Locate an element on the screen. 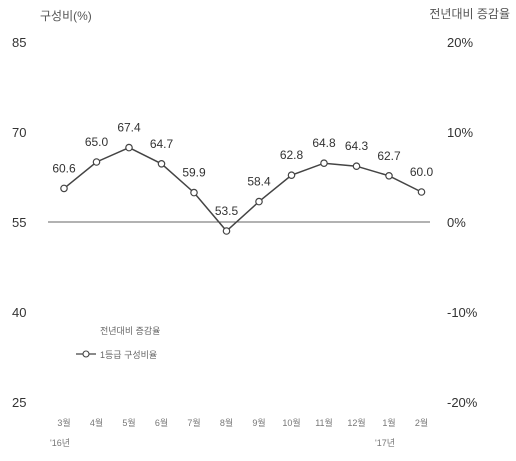 Image resolution: width=516 pixels, height=461 pixels. right-tick-label: 0% is located at coordinates (456, 222).